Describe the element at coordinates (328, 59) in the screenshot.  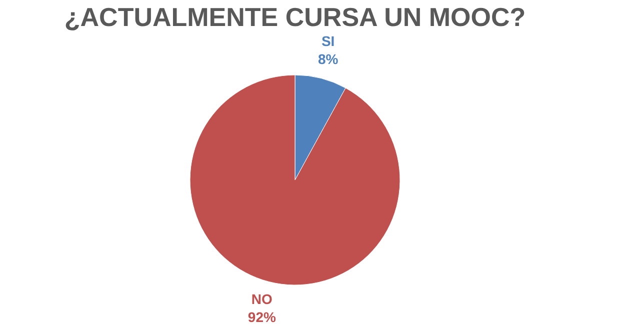
I see `data-label: 8%` at that location.